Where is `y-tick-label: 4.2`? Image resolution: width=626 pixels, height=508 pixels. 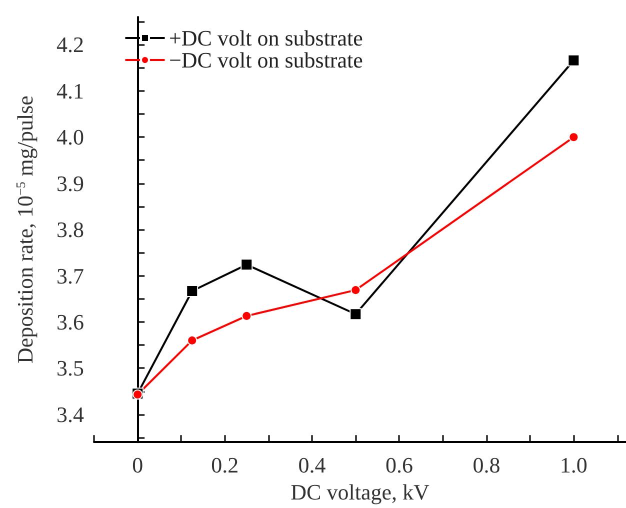 y-tick-label: 4.2 is located at coordinates (70, 45).